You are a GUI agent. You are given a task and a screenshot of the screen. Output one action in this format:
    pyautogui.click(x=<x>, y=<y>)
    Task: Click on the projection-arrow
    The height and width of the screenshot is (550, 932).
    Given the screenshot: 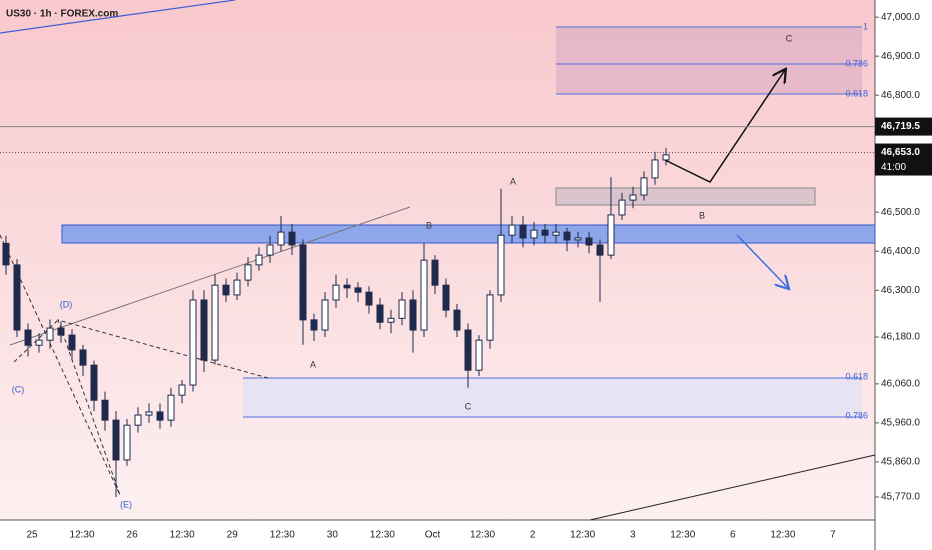 What is the action you would take?
    pyautogui.click(x=724, y=126)
    